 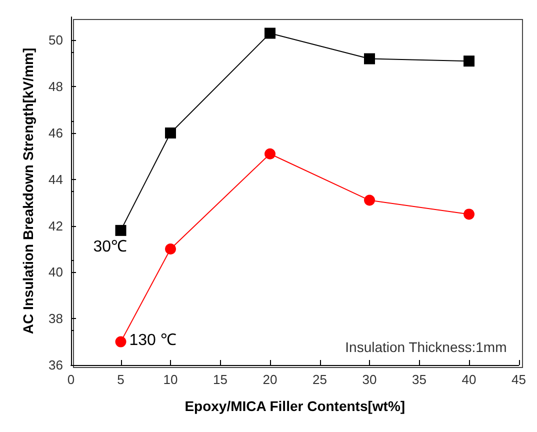 I want to click on x-tick-label: 30, so click(x=369, y=379).